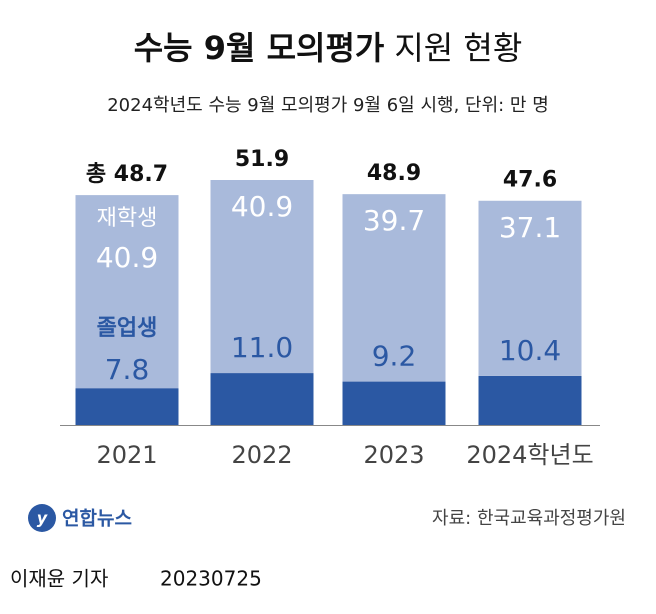 This screenshot has width=656, height=614. I want to click on value-label: 39.7, so click(394, 220).